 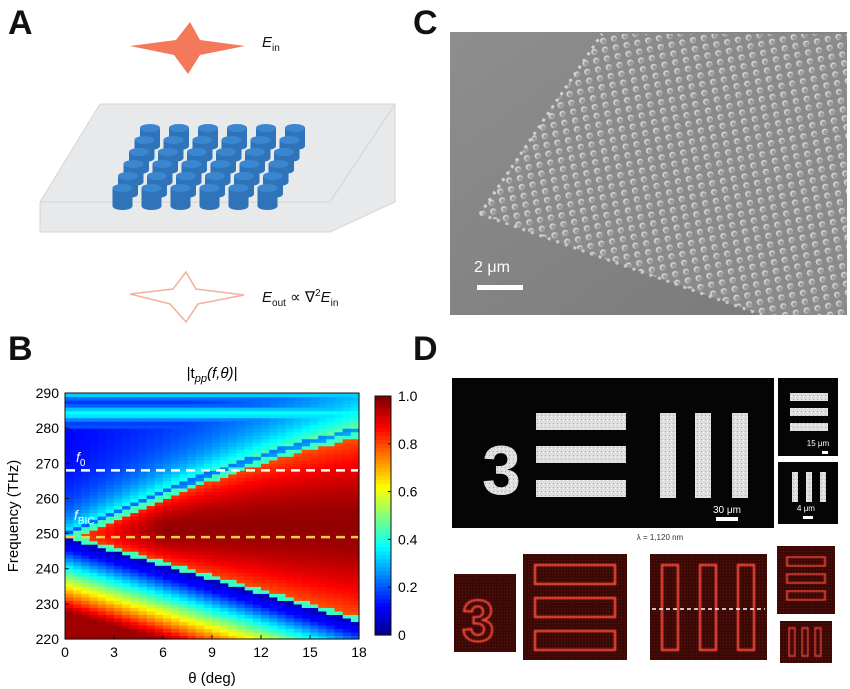 What do you see at coordinates (501, 470) in the screenshot?
I see `digit-3: 3` at bounding box center [501, 470].